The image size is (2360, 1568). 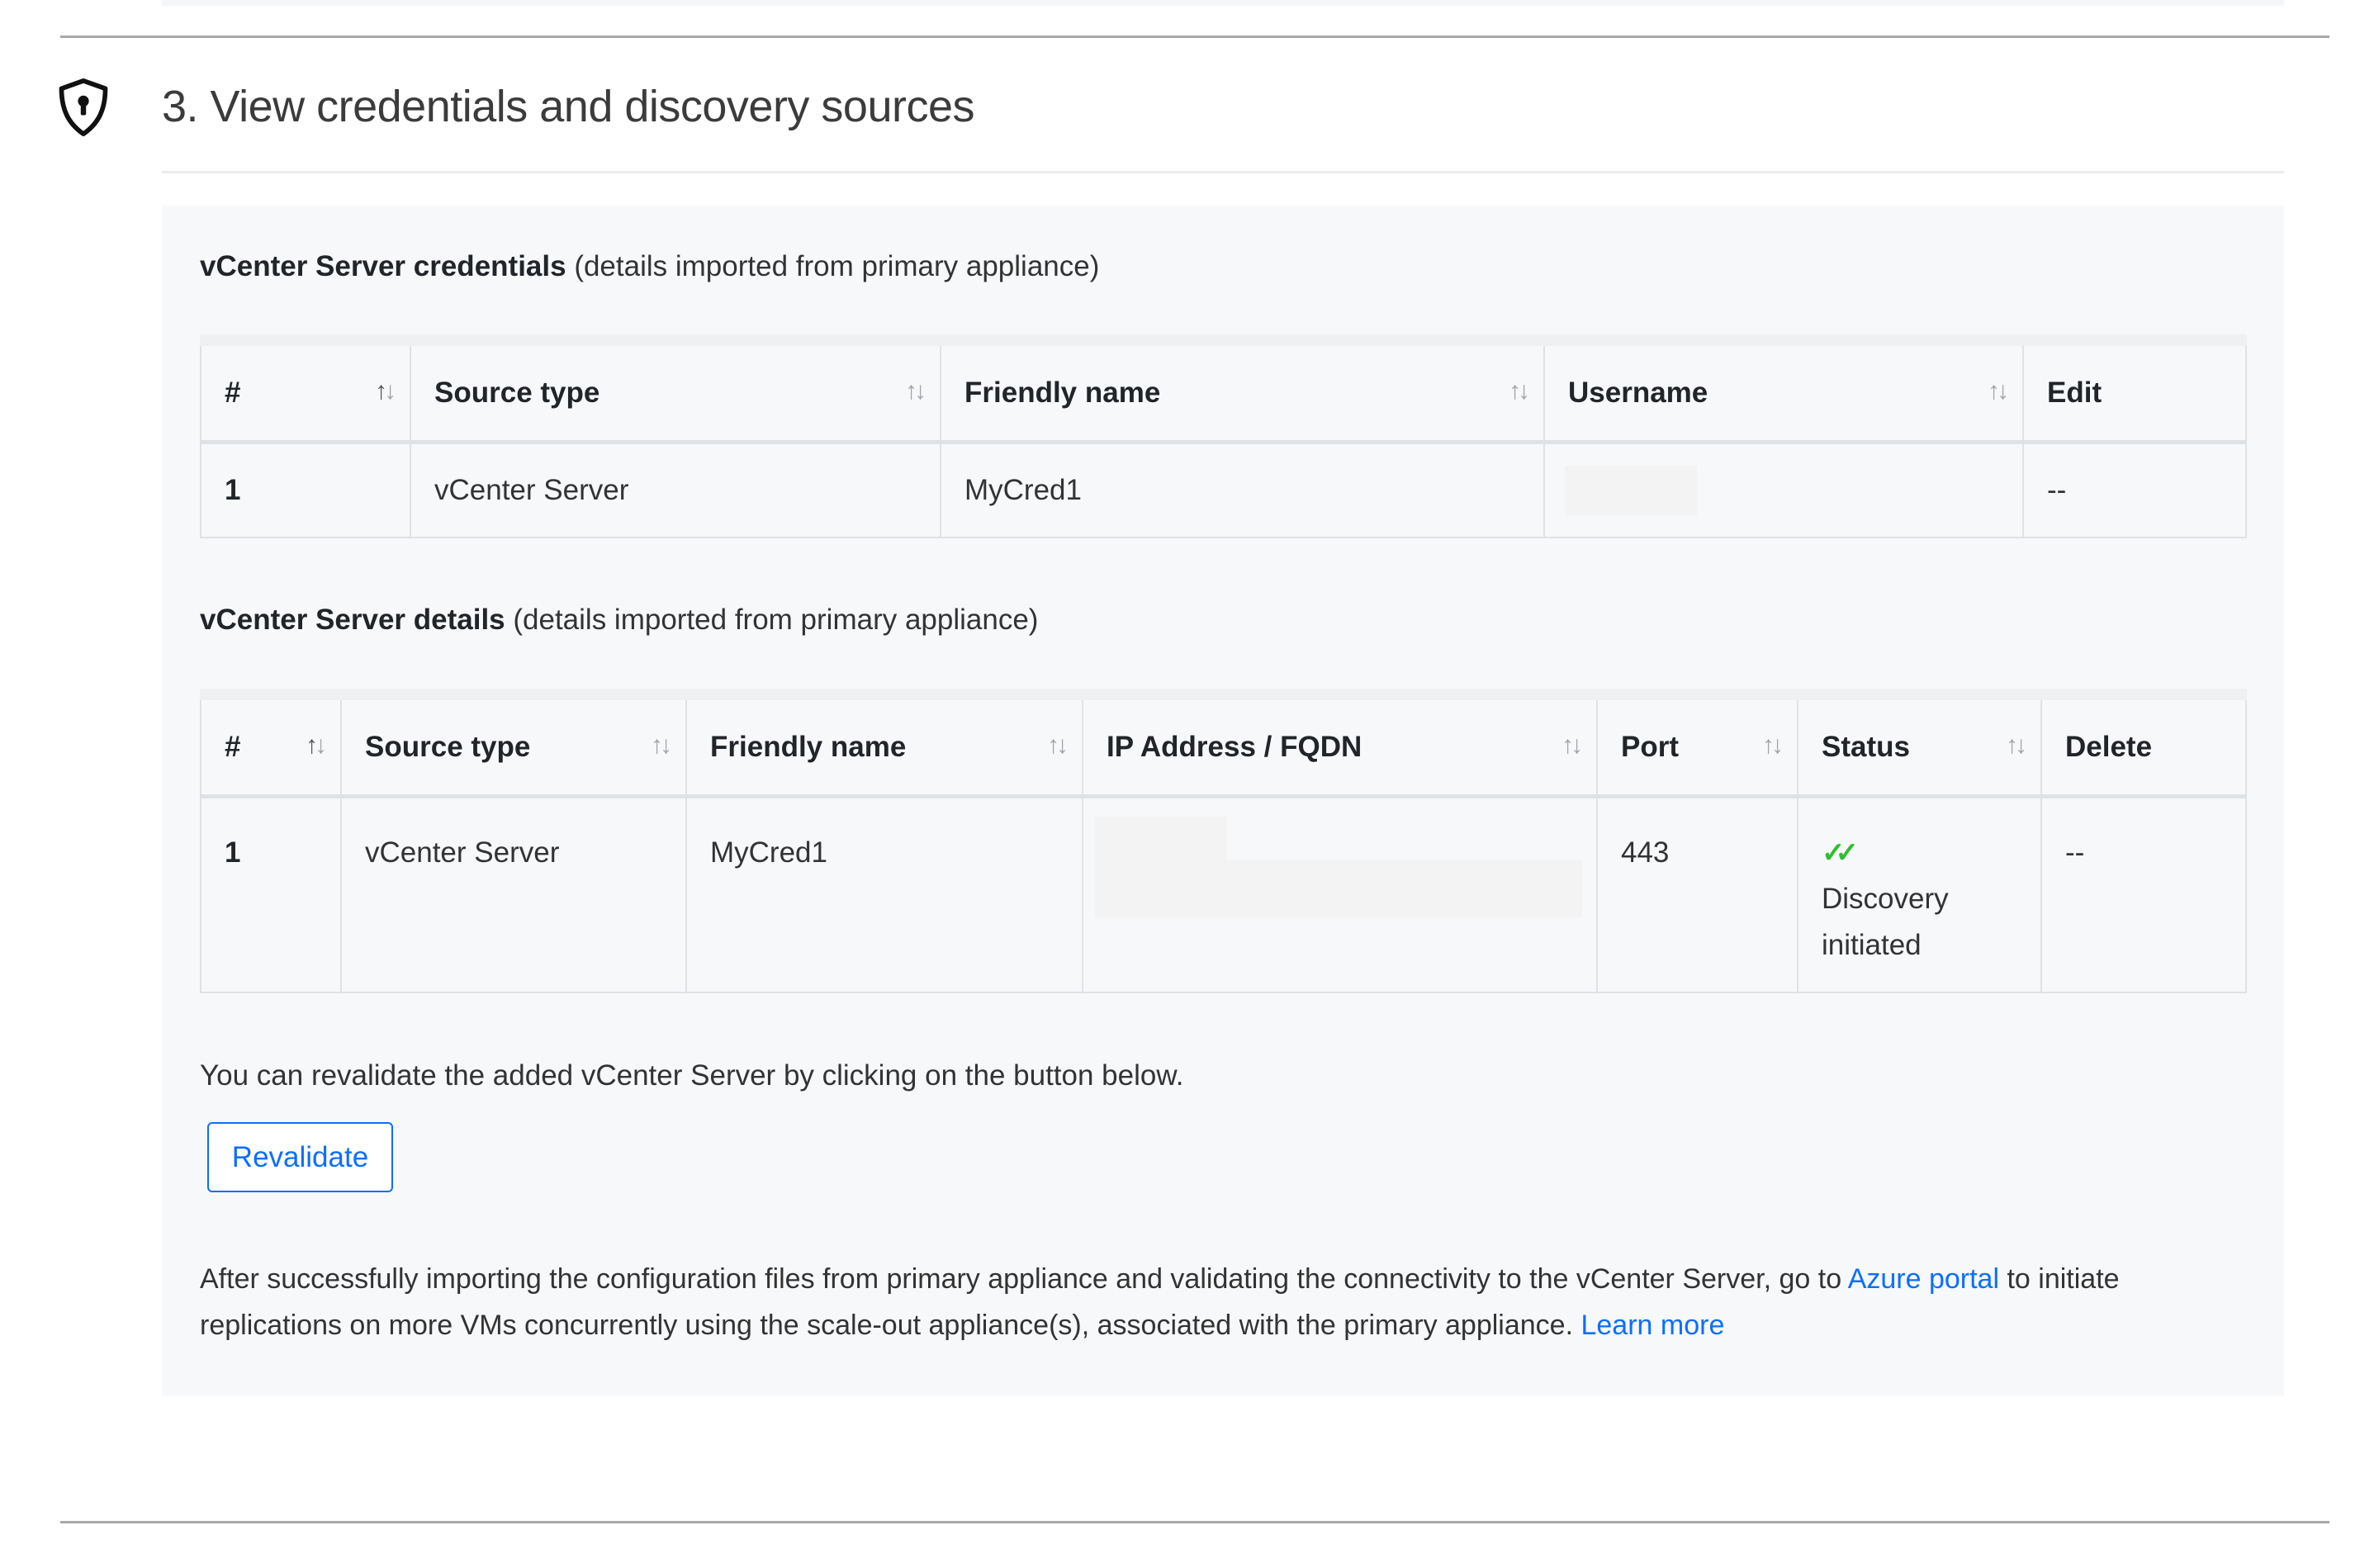 I want to click on double-check-icon: ✓✓, so click(x=1840, y=853).